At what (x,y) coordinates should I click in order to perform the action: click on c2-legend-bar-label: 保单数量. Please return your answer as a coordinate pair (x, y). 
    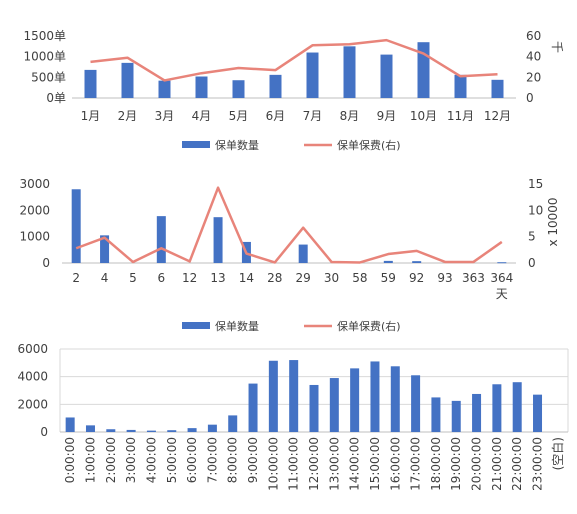
    Looking at the image, I should click on (237, 326).